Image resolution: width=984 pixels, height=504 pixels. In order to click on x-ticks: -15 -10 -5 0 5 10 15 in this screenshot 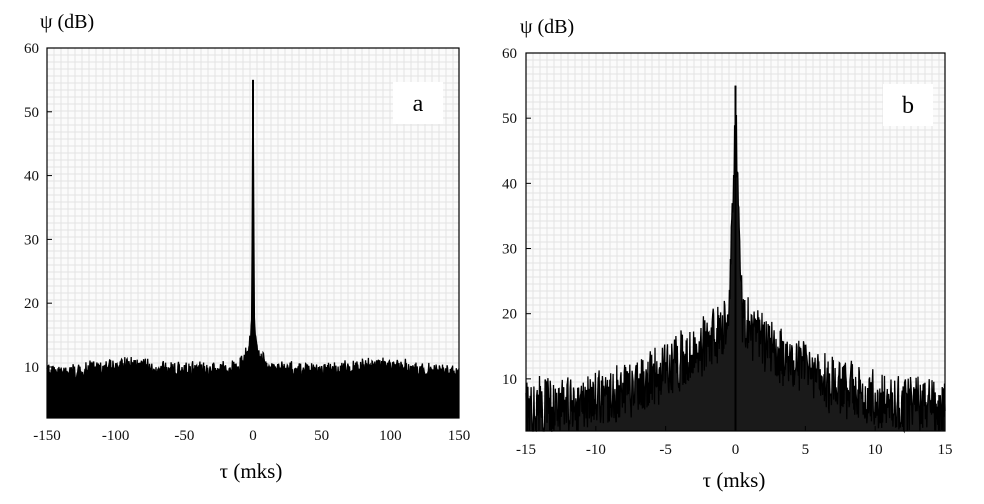, I will do `click(734, 442)`.